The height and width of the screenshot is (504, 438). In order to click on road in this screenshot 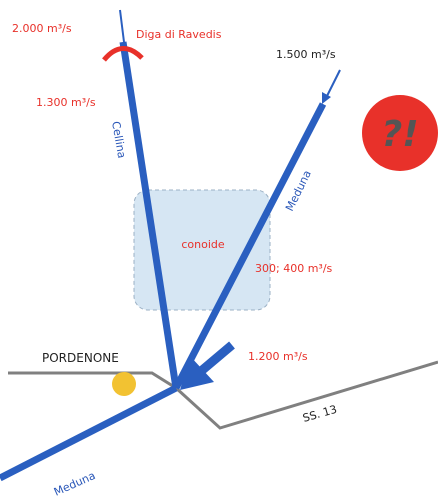, I will do `click(223, 395)`.